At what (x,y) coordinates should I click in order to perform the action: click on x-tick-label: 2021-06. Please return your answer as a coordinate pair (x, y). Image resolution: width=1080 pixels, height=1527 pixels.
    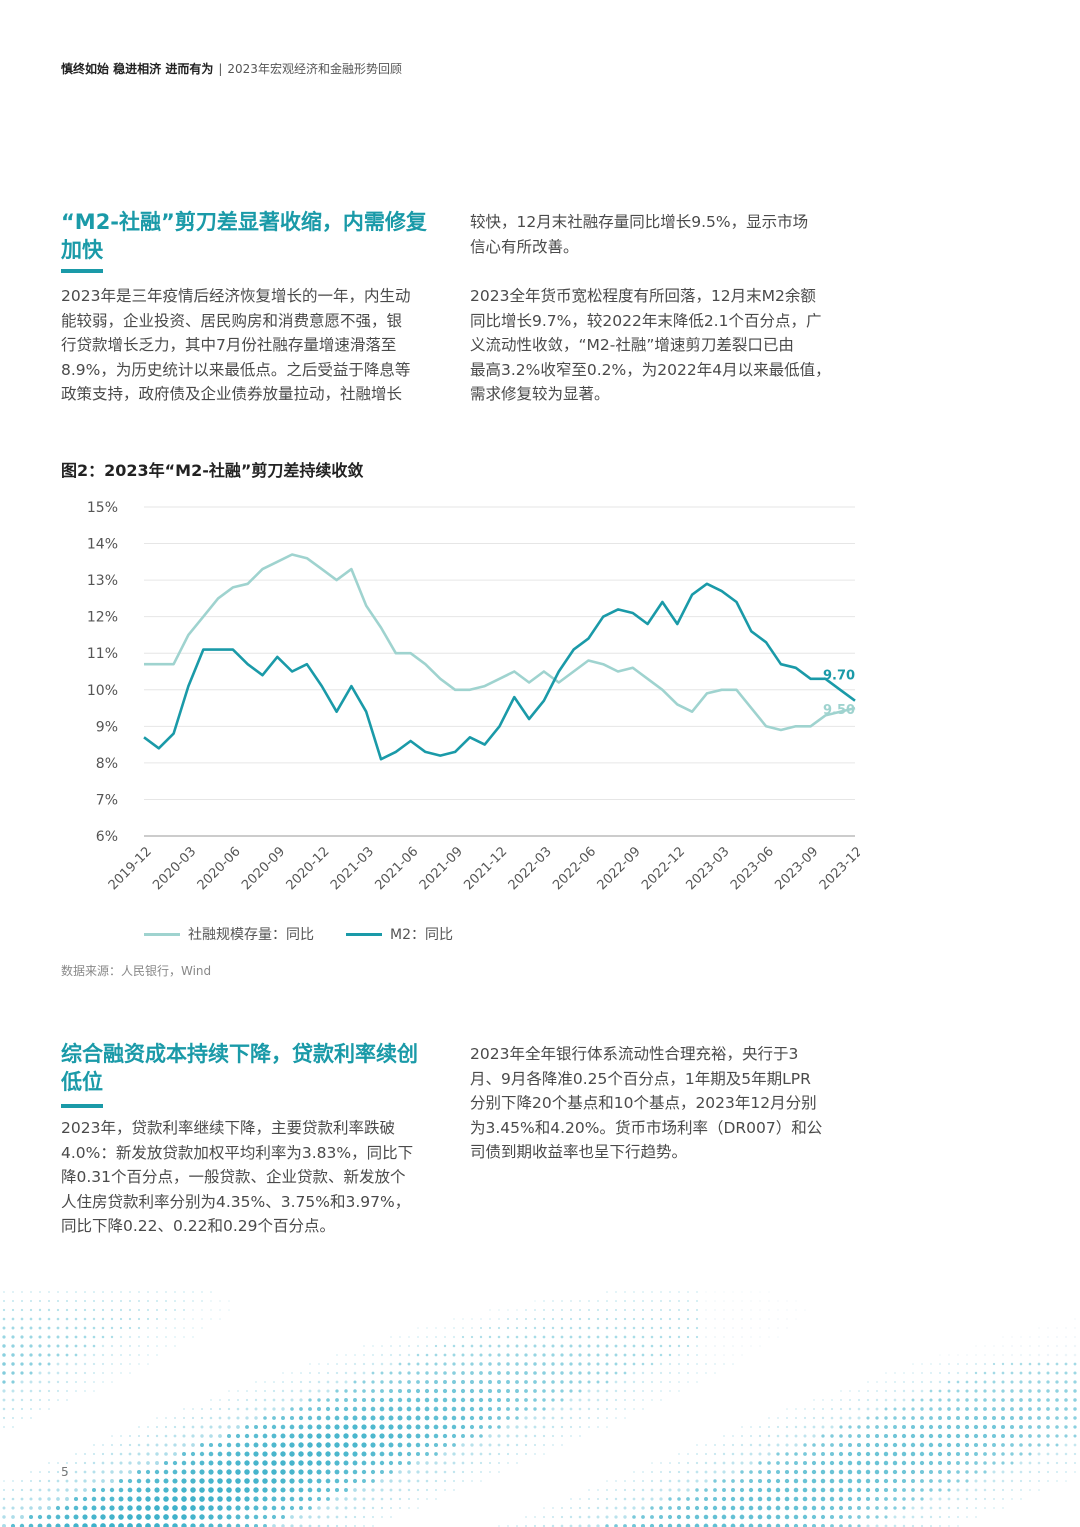
    Looking at the image, I should click on (396, 868).